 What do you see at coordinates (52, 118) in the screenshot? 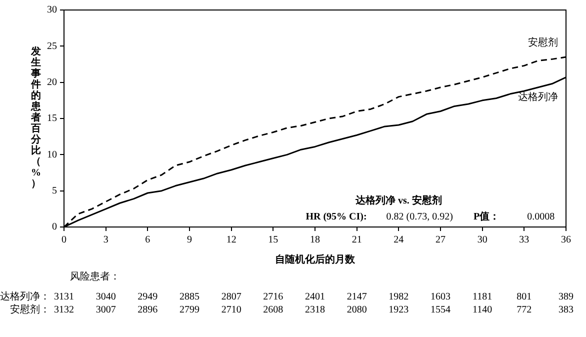
I see `y-tick-label: 15` at bounding box center [52, 118].